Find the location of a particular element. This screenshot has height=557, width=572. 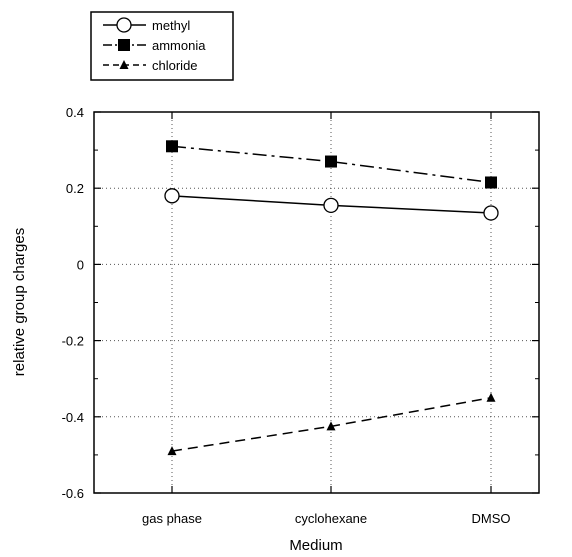

series-methyl is located at coordinates (331, 204).